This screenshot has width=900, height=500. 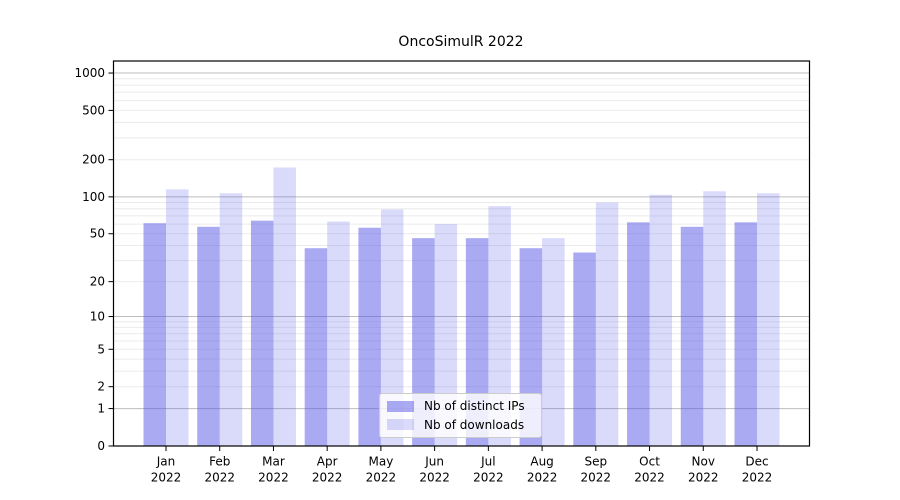 What do you see at coordinates (219, 478) in the screenshot?
I see `x-tick-label-year-feb: 2022` at bounding box center [219, 478].